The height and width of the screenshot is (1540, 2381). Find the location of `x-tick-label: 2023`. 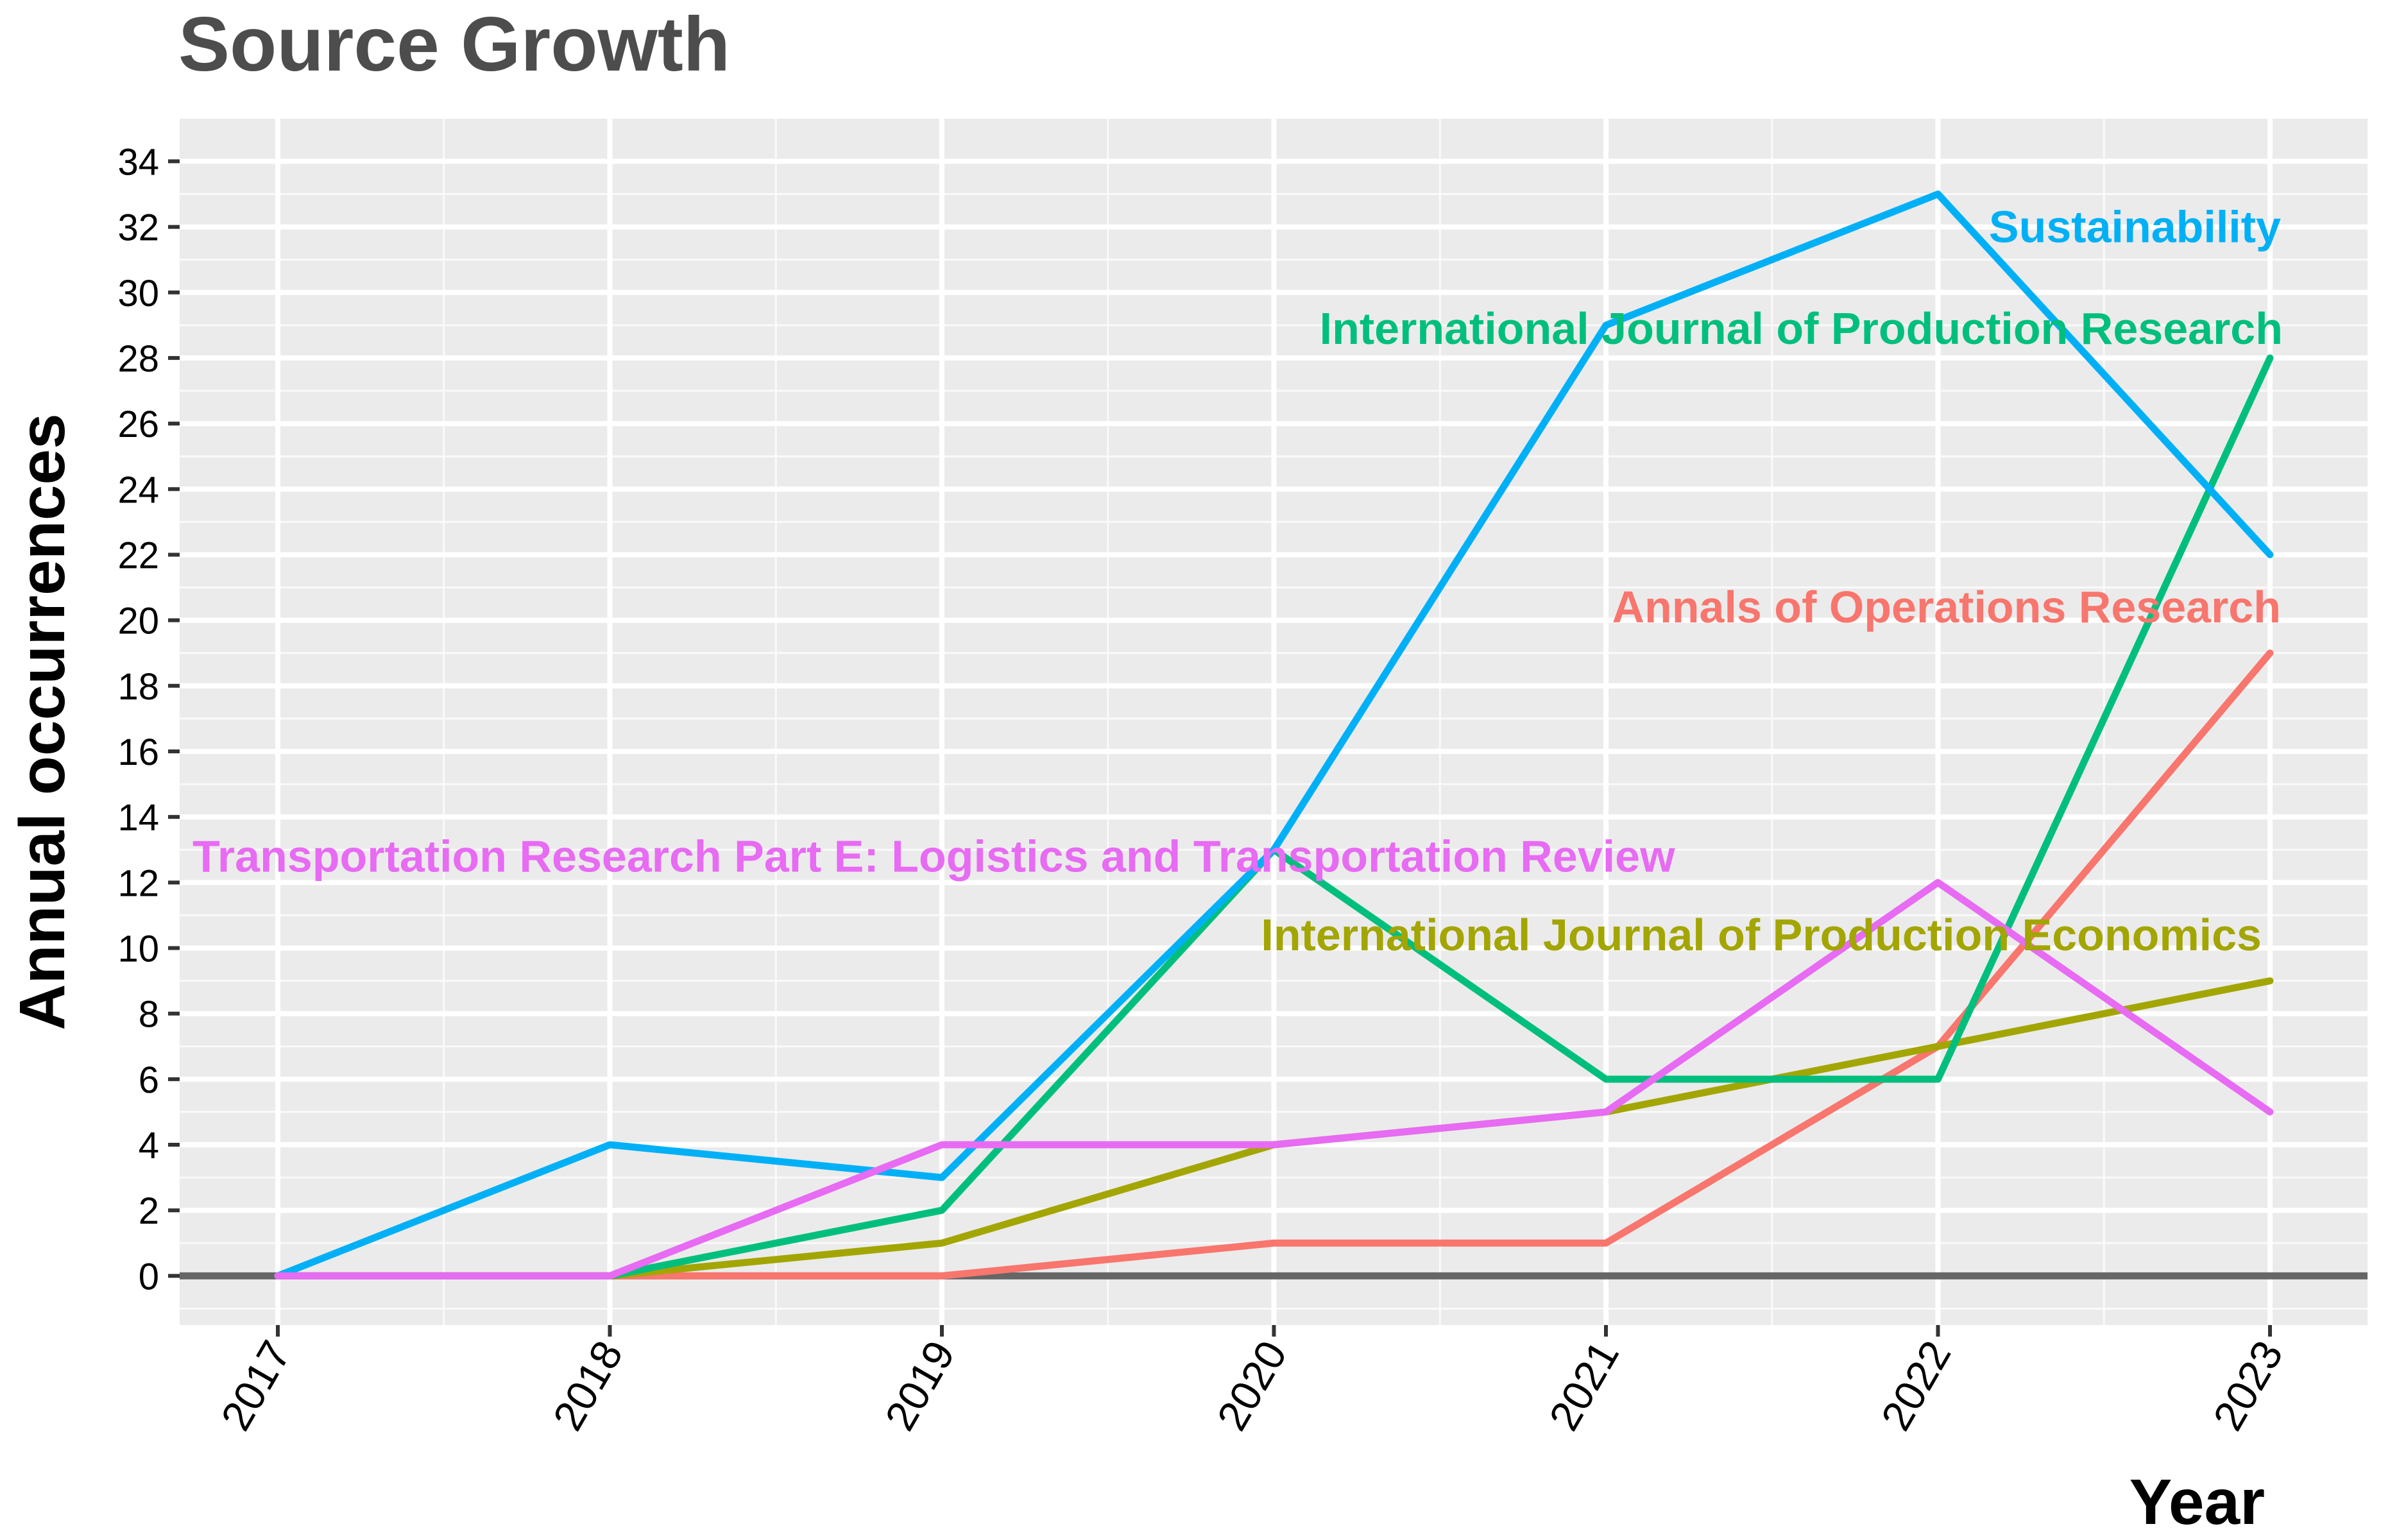

x-tick-label: 2023 is located at coordinates (2248, 1385).